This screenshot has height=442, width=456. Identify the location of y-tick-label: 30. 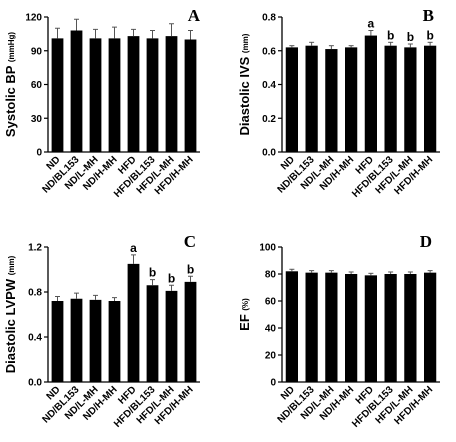
(37, 119).